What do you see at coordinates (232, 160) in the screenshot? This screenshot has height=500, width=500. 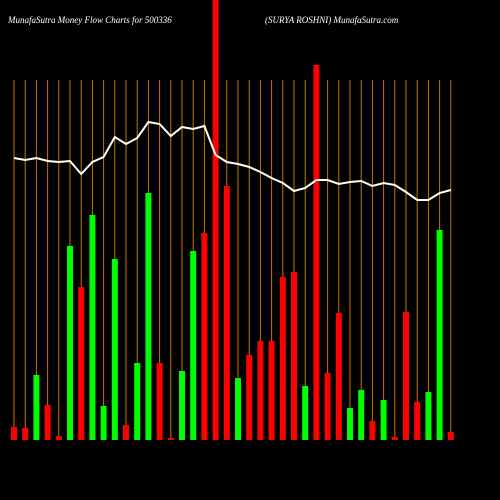 I see `money-flow-line` at bounding box center [232, 160].